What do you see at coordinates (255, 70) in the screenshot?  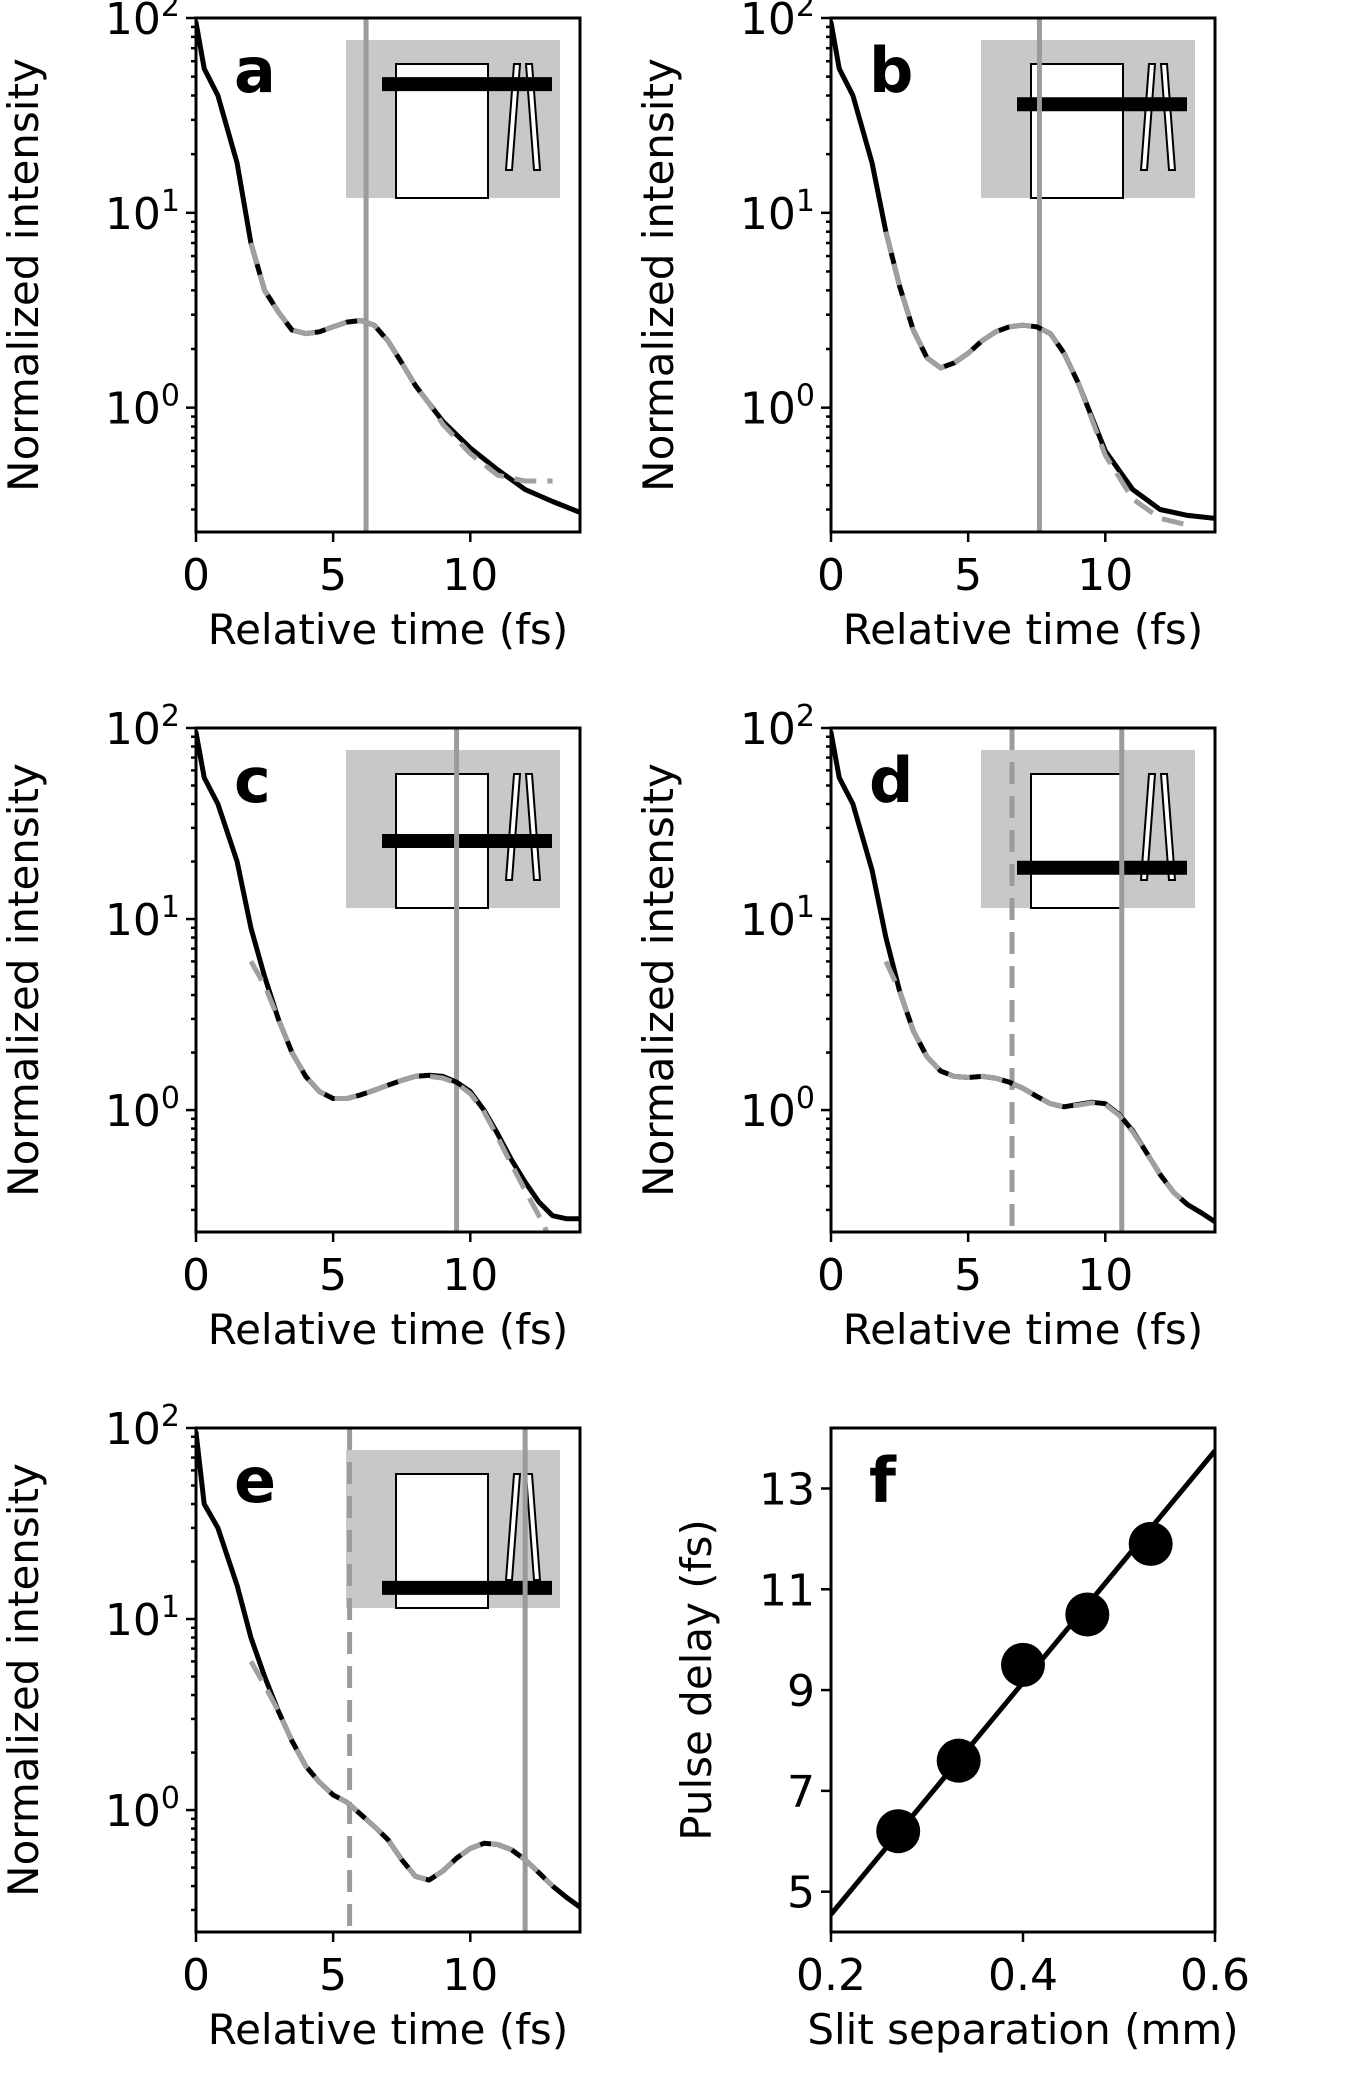 I see `panel-letter: a` at bounding box center [255, 70].